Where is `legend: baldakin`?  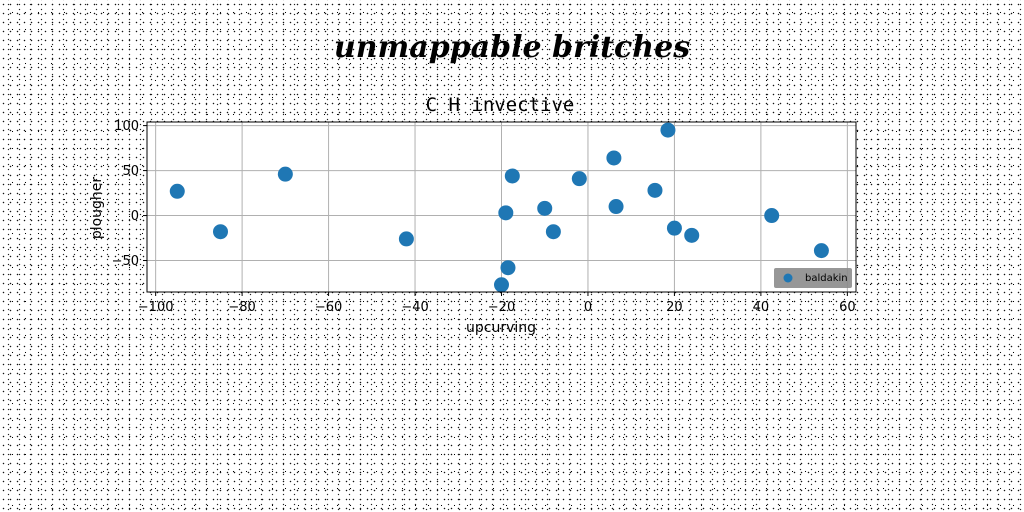 legend: baldakin is located at coordinates (813, 278).